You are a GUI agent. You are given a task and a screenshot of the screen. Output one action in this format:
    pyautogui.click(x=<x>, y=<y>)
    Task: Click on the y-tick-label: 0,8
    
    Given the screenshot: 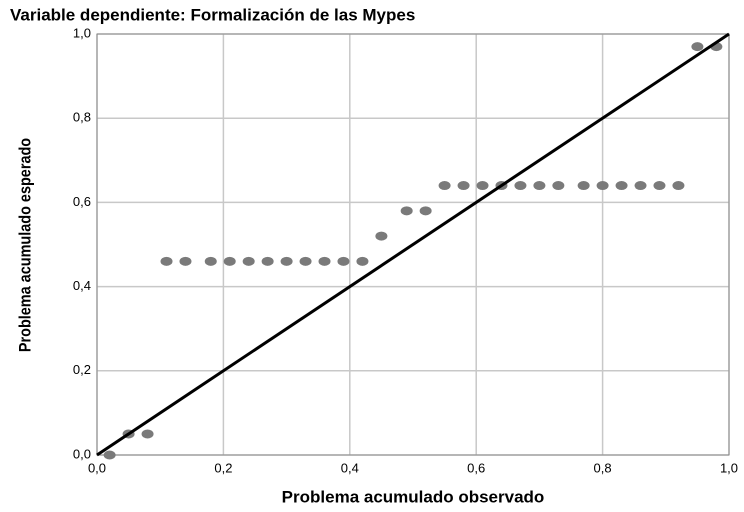 What is the action you would take?
    pyautogui.click(x=82, y=117)
    